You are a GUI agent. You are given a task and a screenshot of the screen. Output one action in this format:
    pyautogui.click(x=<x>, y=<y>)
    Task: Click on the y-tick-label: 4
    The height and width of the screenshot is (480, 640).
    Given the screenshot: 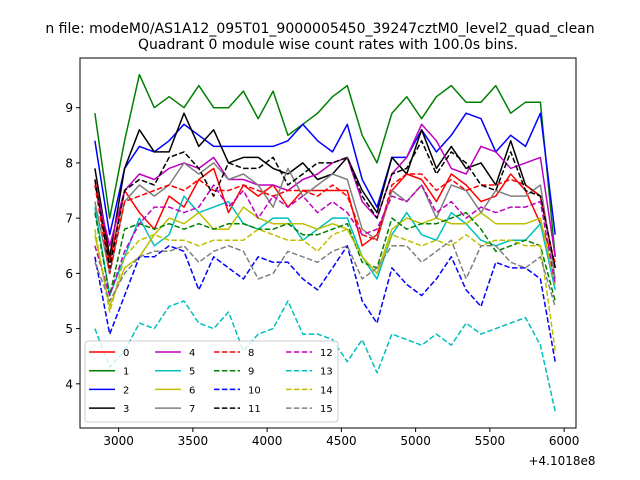 What is the action you would take?
    pyautogui.click(x=69, y=384)
    